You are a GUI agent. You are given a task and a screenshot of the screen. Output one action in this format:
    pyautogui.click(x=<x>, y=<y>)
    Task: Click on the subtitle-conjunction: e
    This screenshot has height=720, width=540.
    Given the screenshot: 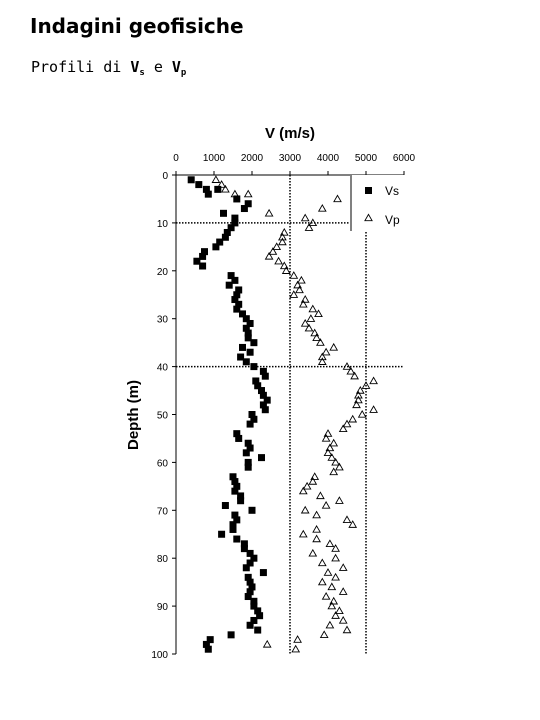 What is the action you would take?
    pyautogui.click(x=158, y=67)
    